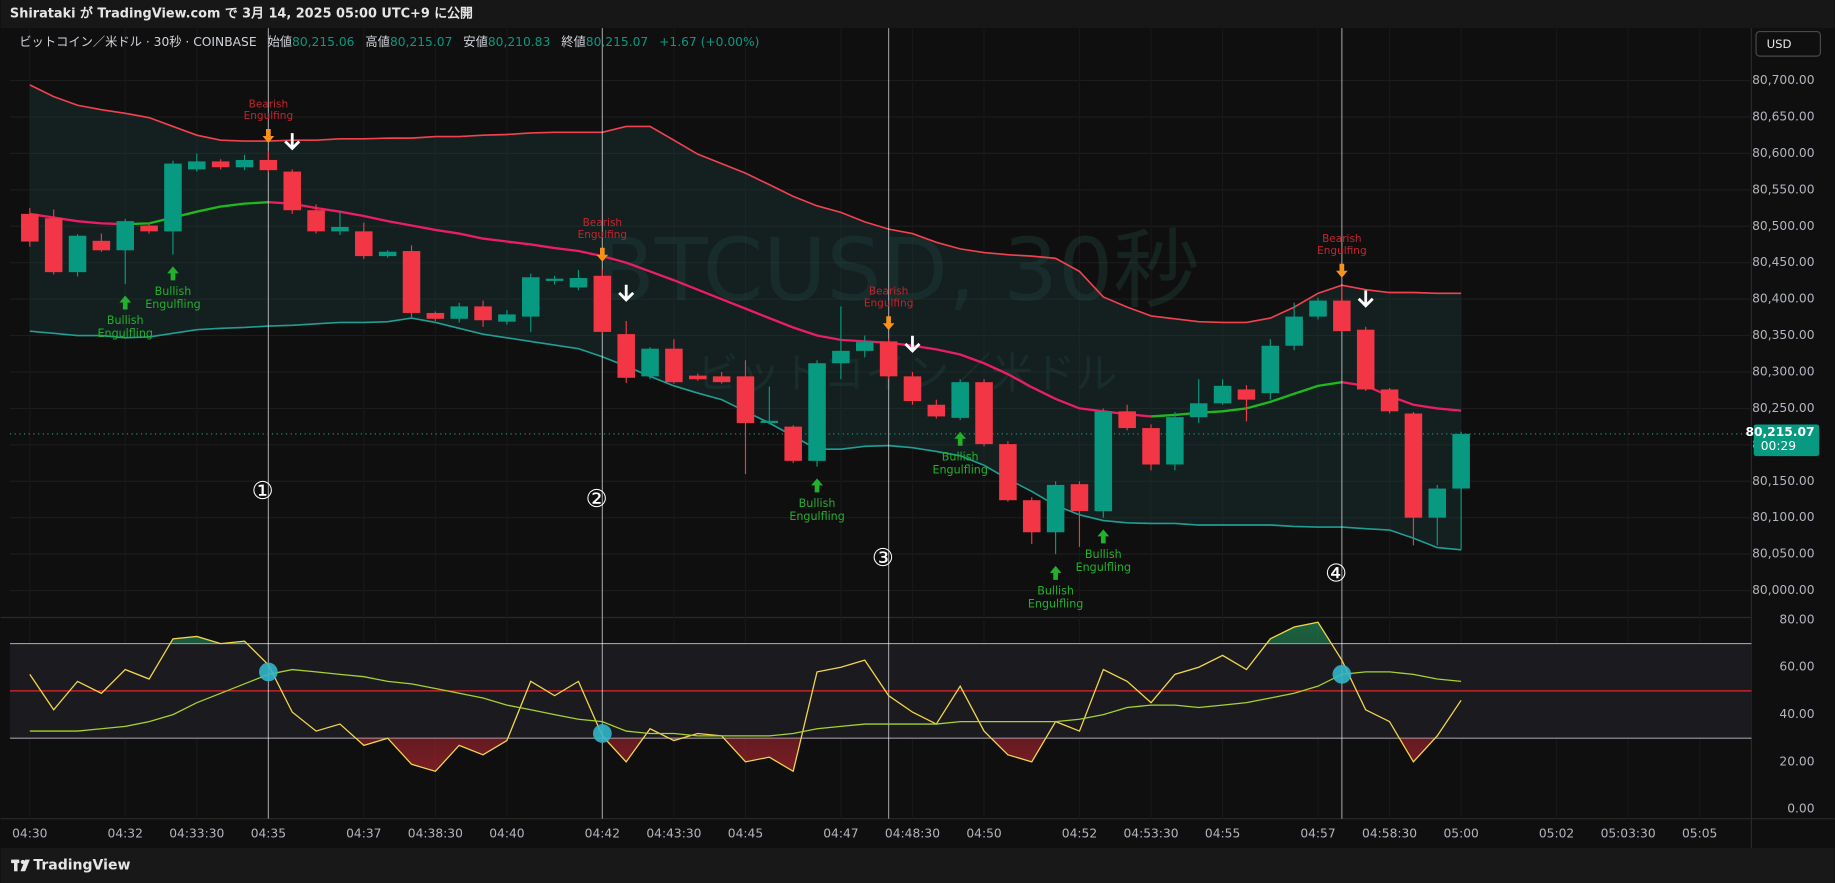 The width and height of the screenshot is (1835, 883). I want to click on y-tick-label: 80.00, so click(1796, 619).